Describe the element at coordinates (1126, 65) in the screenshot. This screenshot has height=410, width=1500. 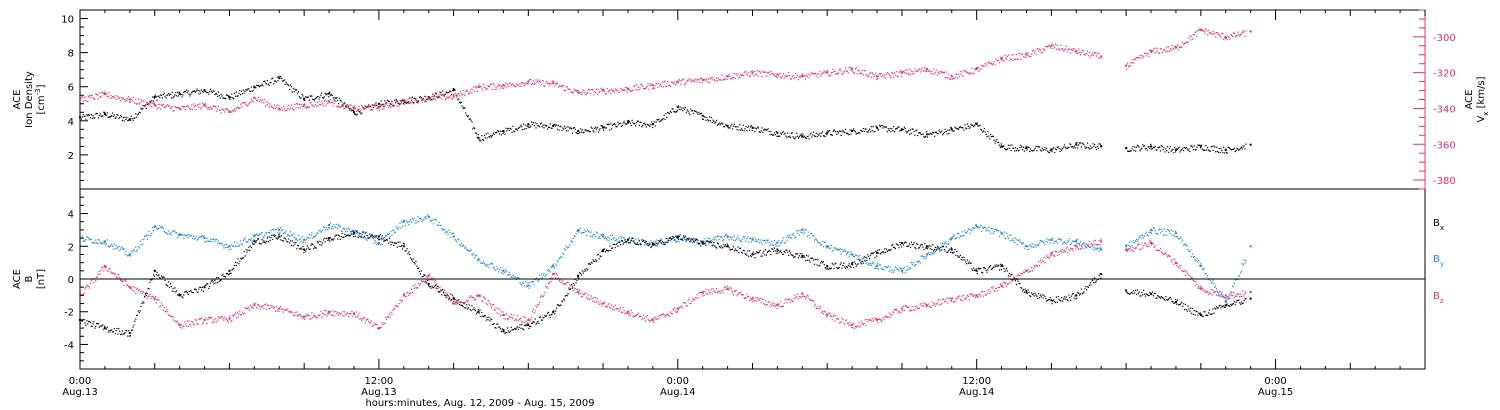
I see `vx-point` at that location.